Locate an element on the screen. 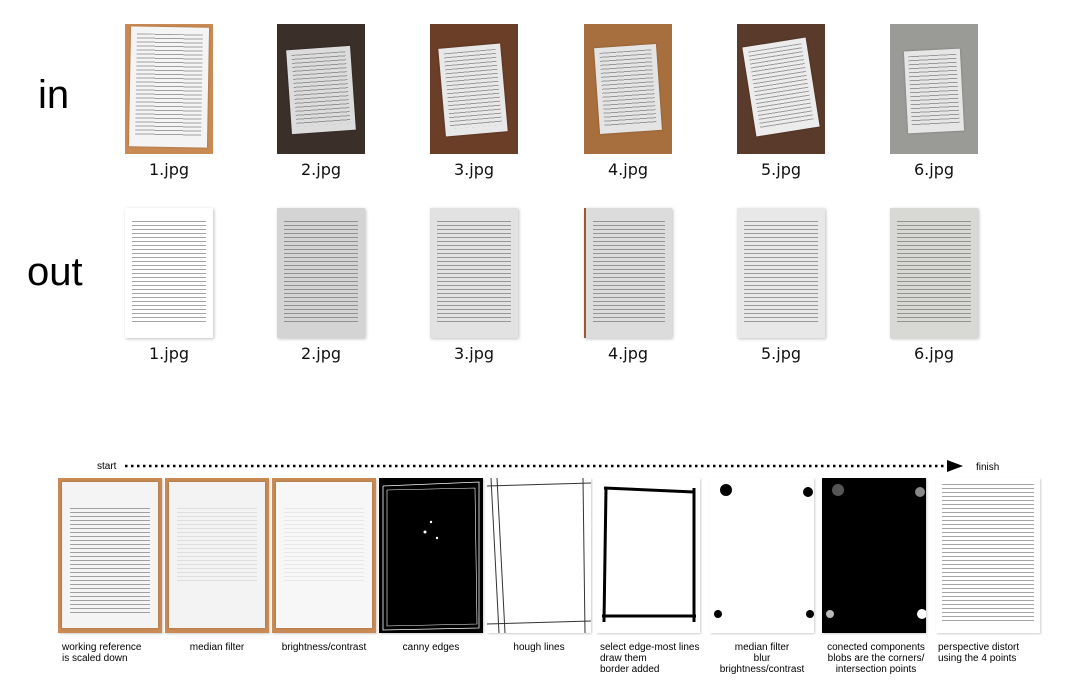  output-filename: 4.jpg is located at coordinates (628, 353).